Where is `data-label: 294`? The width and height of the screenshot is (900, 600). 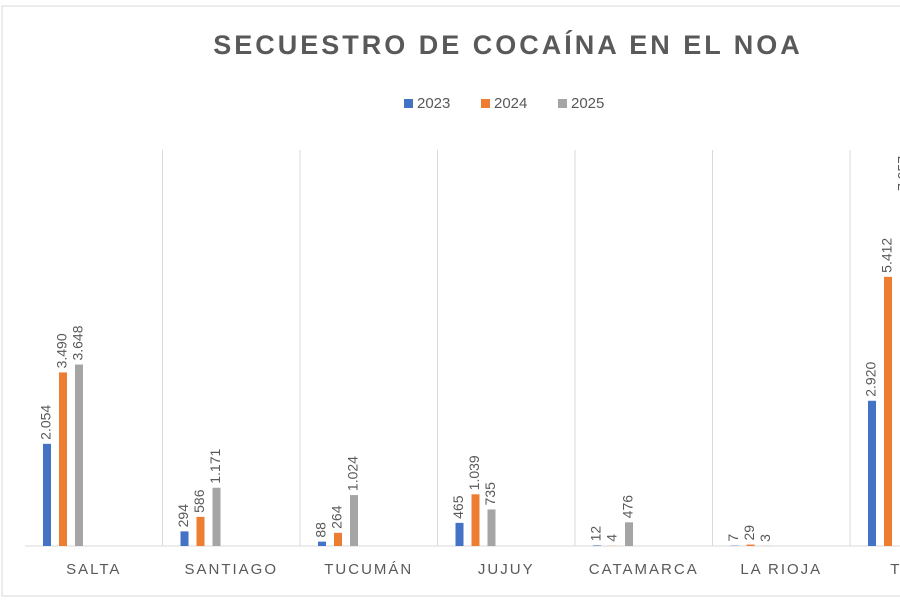
data-label: 294 is located at coordinates (183, 516).